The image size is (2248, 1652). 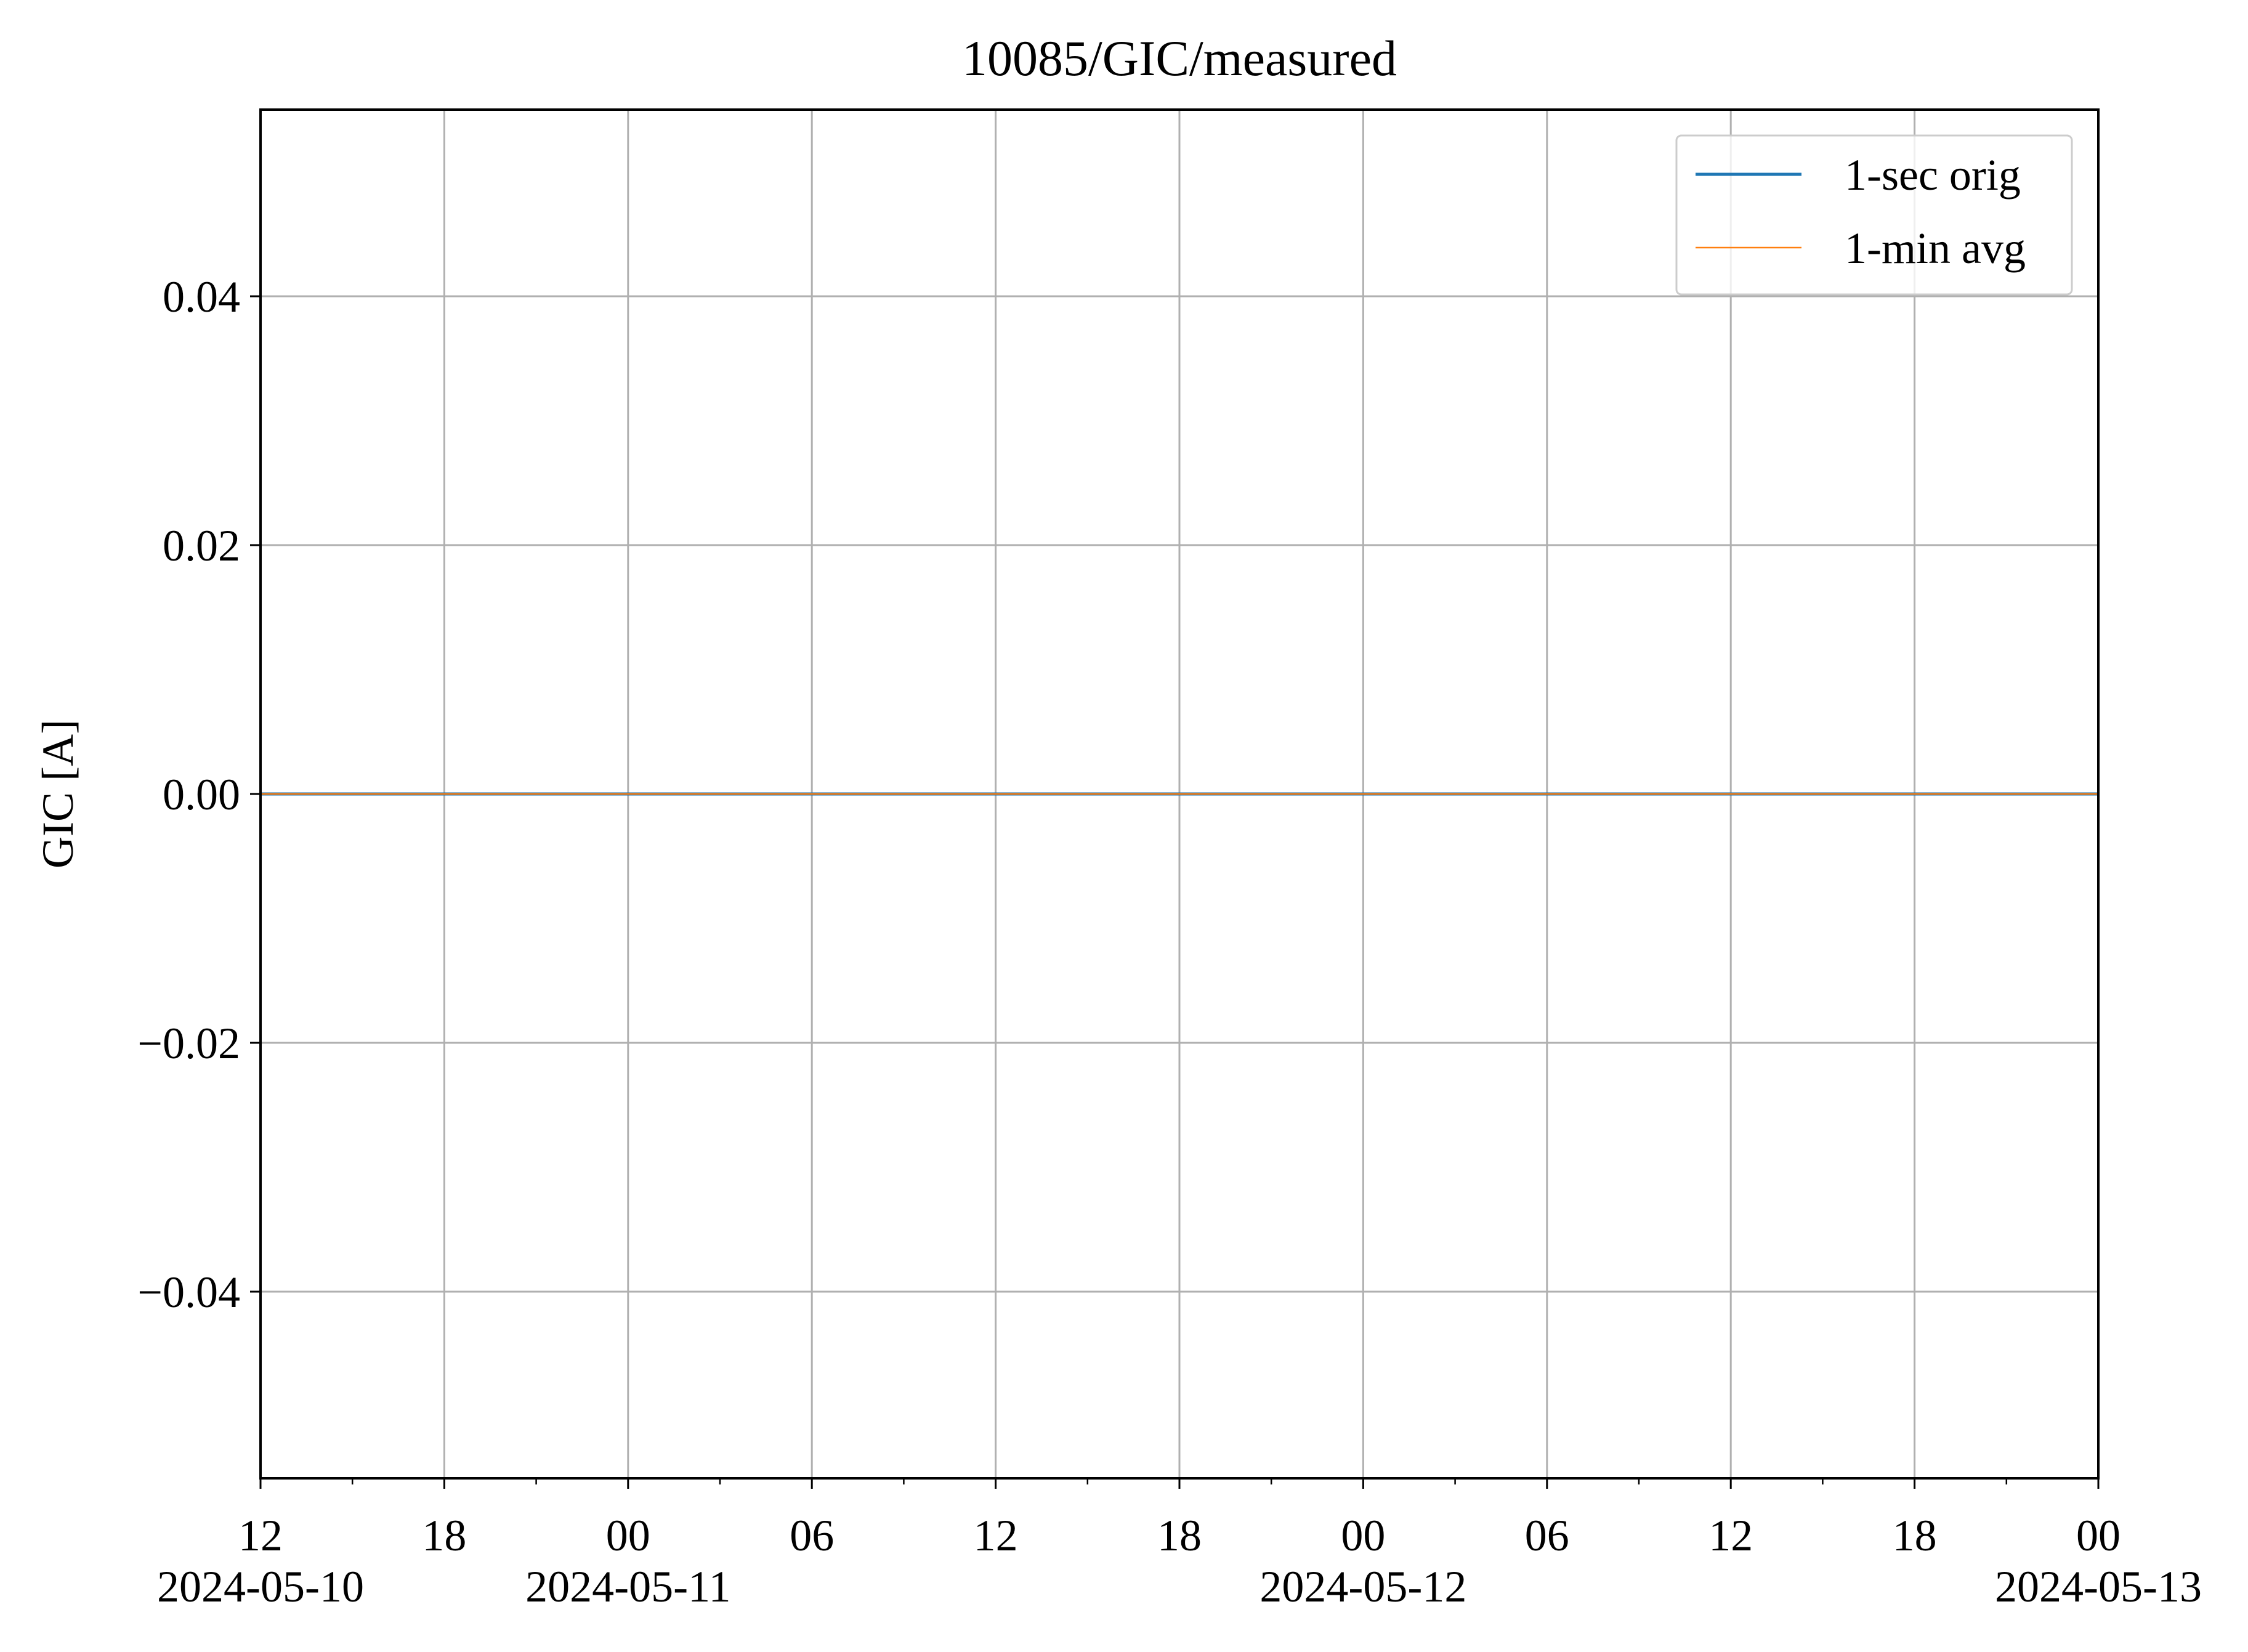 I want to click on y-tick-label: −0.04, so click(x=188, y=1293).